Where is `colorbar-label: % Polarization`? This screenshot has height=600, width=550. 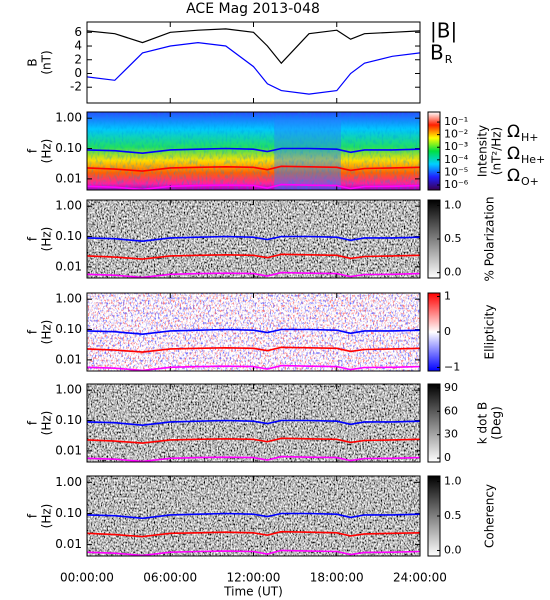 colorbar-label: % Polarization is located at coordinates (490, 239).